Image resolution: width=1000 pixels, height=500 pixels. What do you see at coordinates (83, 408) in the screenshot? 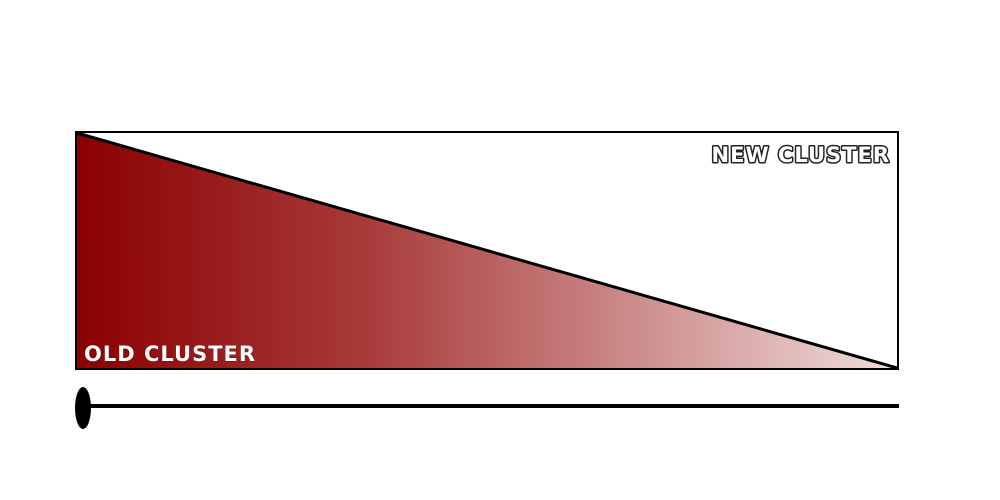
I see `timeline-start-marker` at bounding box center [83, 408].